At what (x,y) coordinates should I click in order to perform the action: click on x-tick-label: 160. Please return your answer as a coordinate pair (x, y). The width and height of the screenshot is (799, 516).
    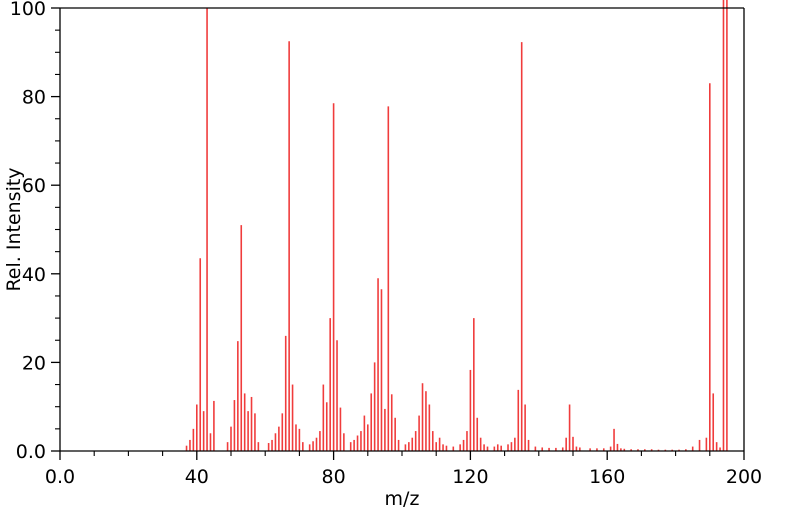
    Looking at the image, I should click on (607, 477).